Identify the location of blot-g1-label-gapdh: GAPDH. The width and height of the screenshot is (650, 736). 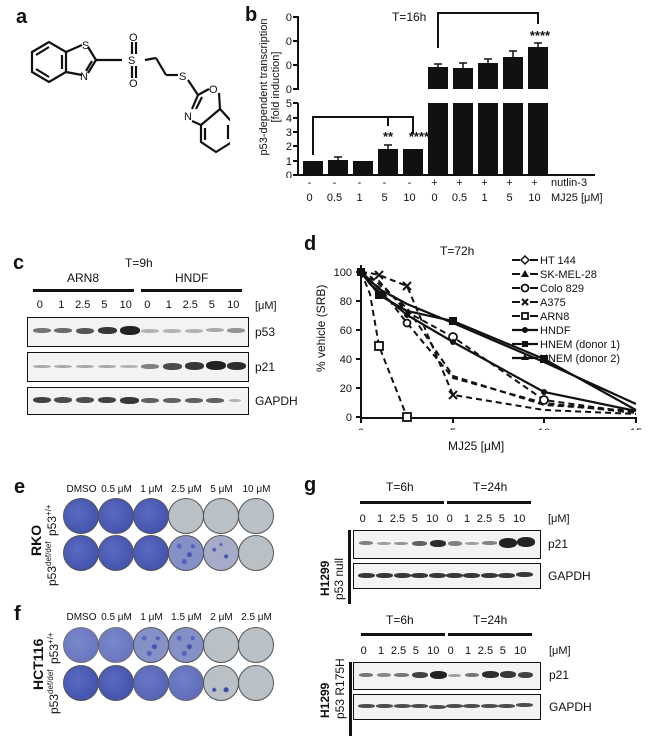
(569, 576).